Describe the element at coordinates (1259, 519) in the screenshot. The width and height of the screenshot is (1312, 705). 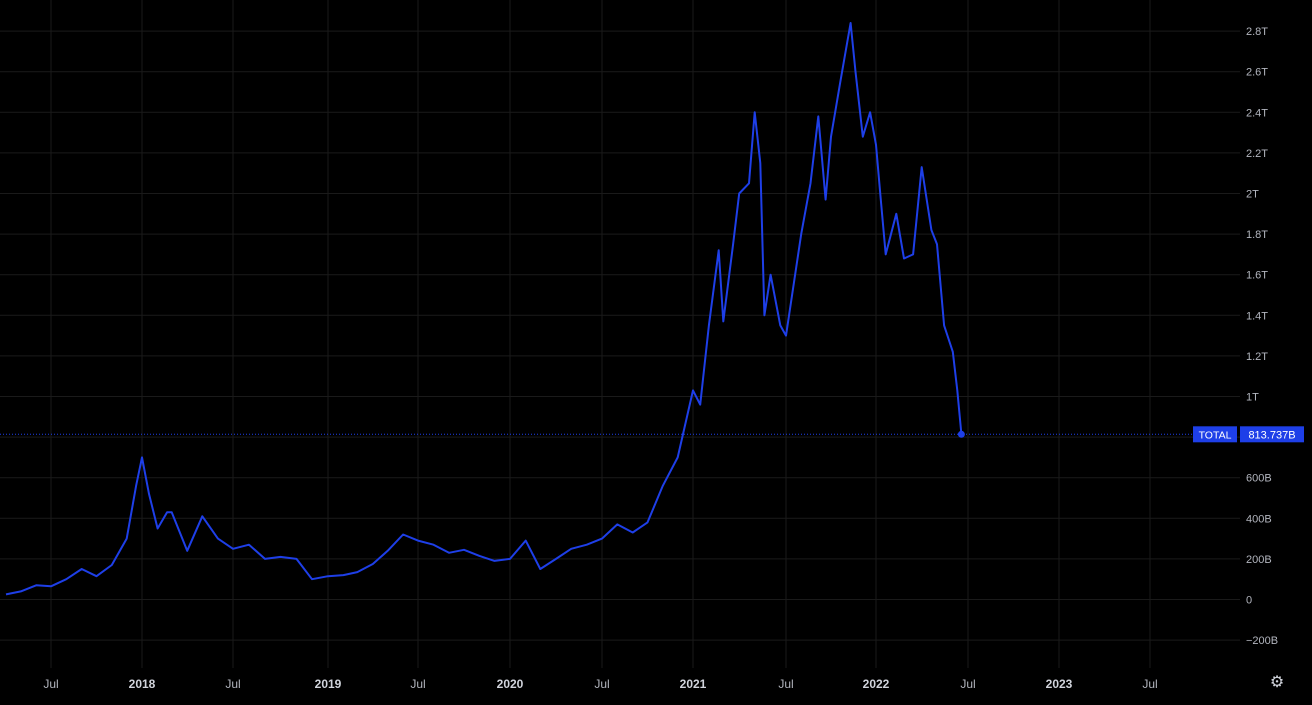
I see `y-tick-label: 400B` at that location.